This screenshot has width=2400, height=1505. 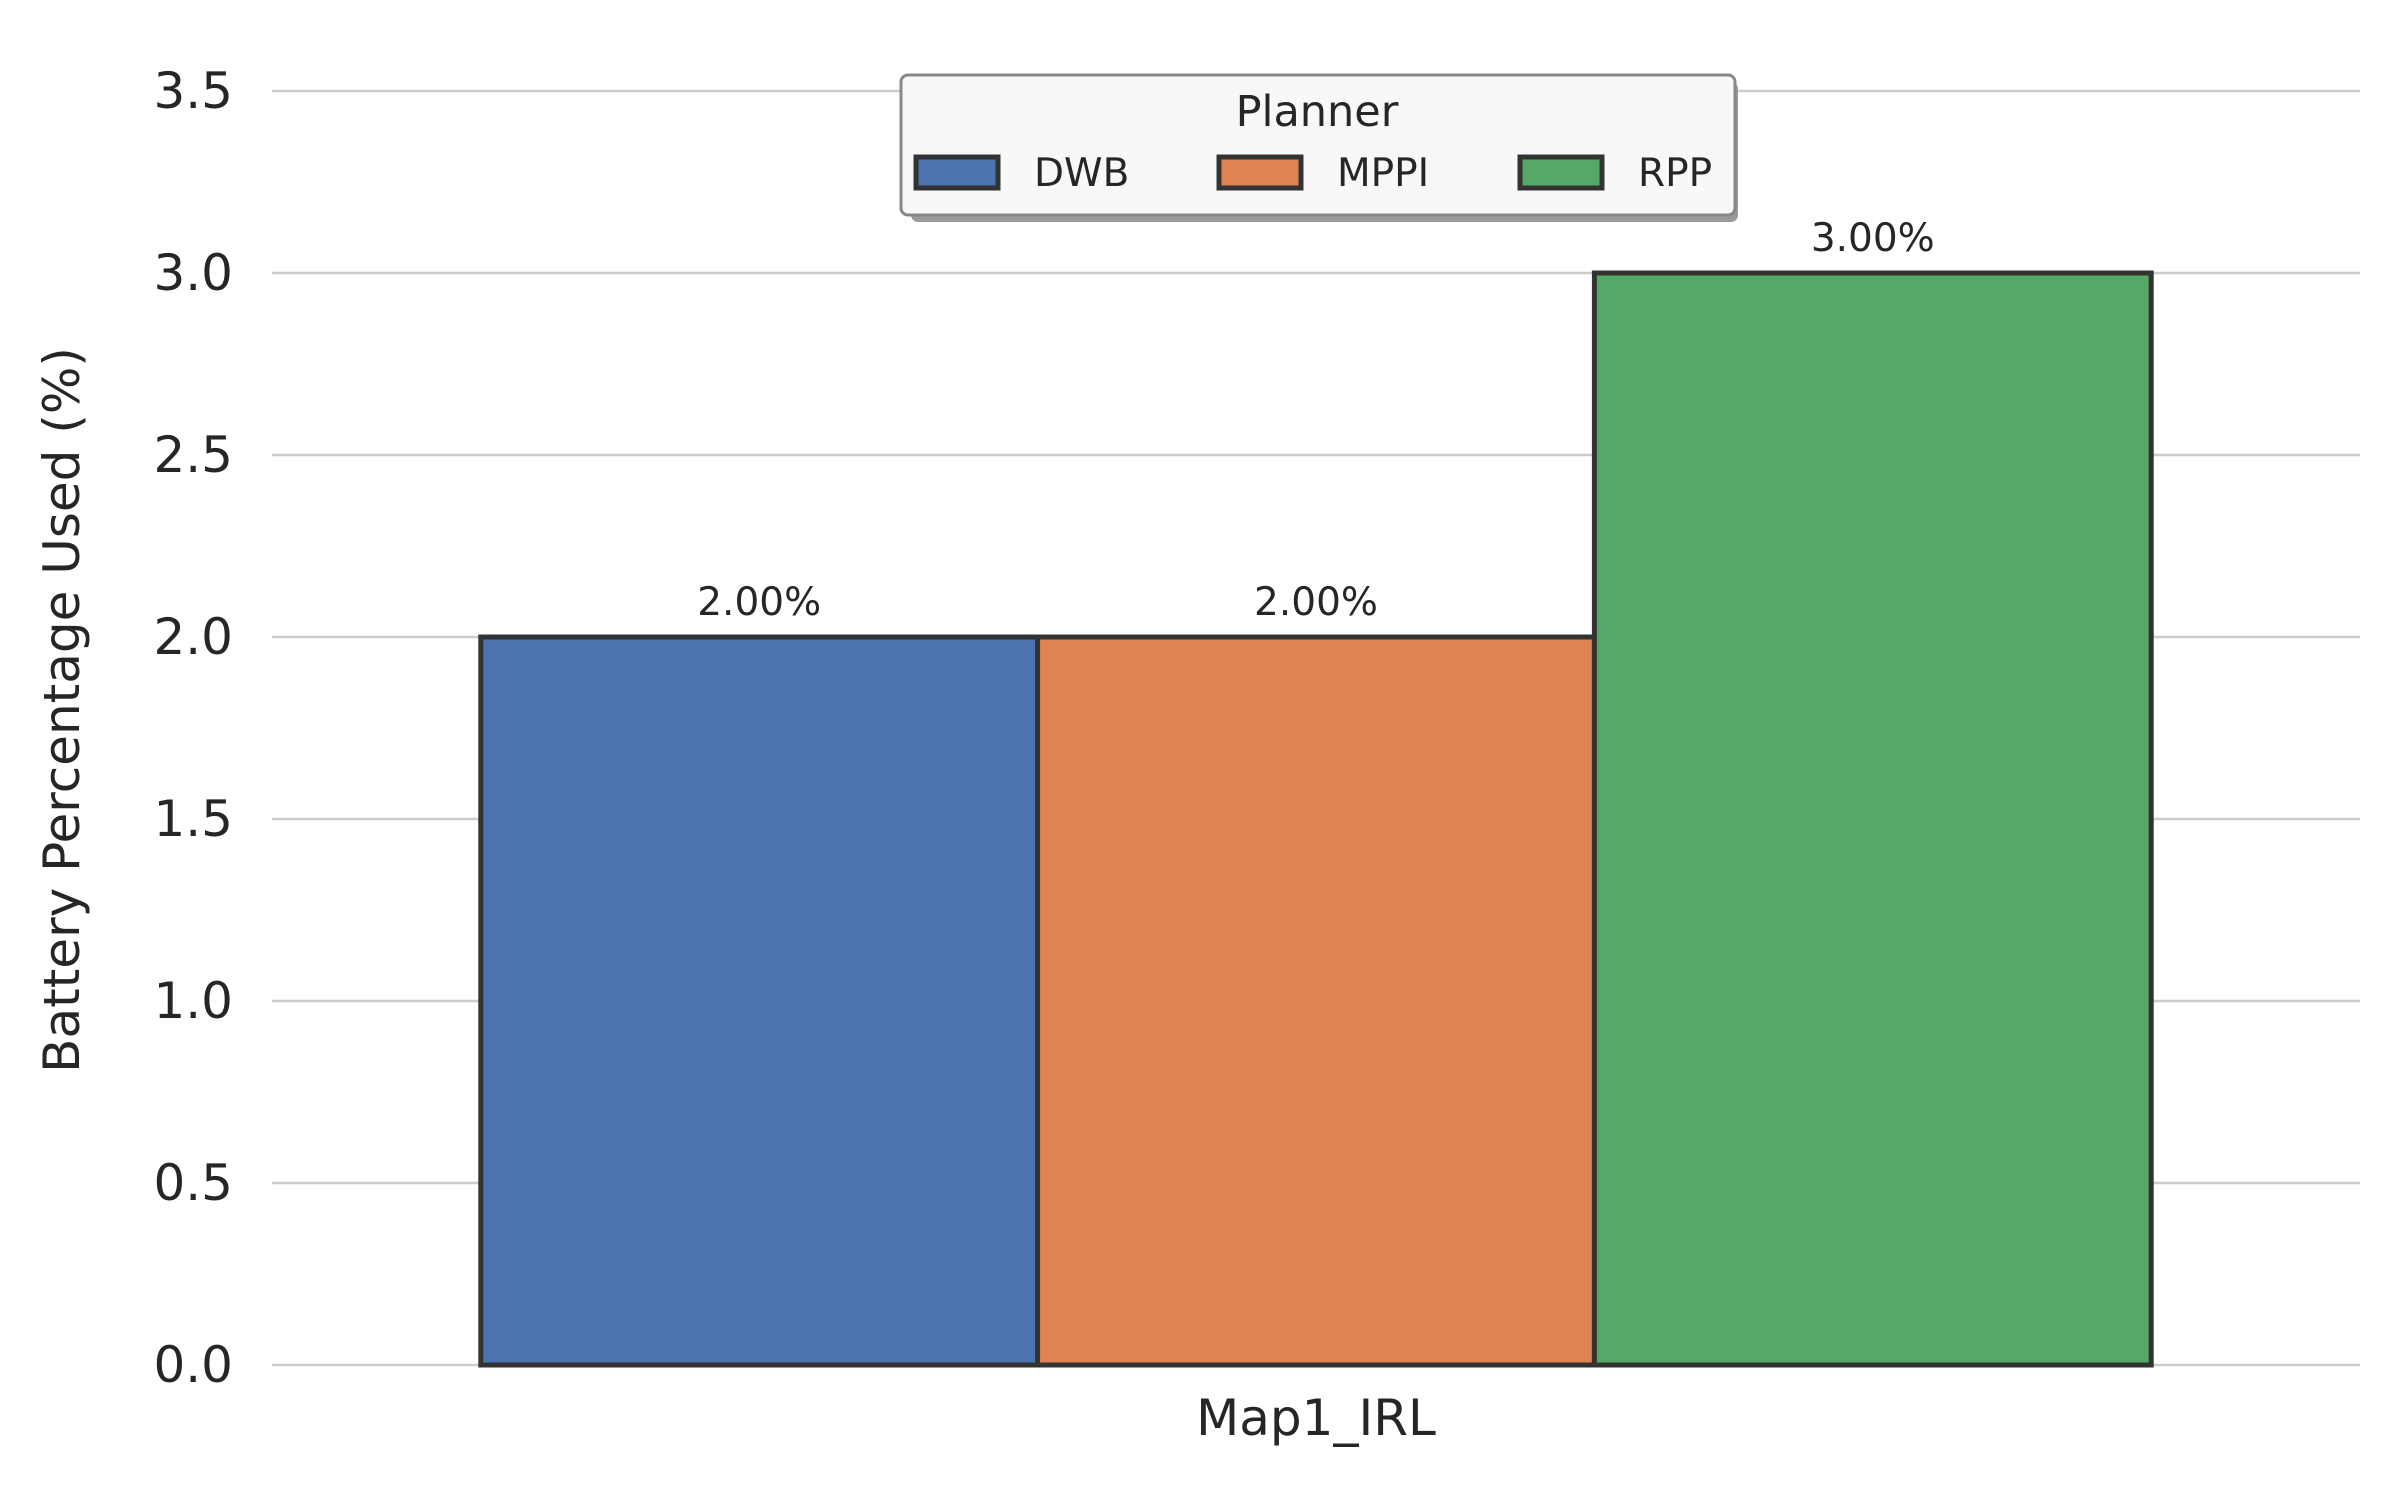 What do you see at coordinates (193, 1001) in the screenshot?
I see `y-tick-label: 1.0` at bounding box center [193, 1001].